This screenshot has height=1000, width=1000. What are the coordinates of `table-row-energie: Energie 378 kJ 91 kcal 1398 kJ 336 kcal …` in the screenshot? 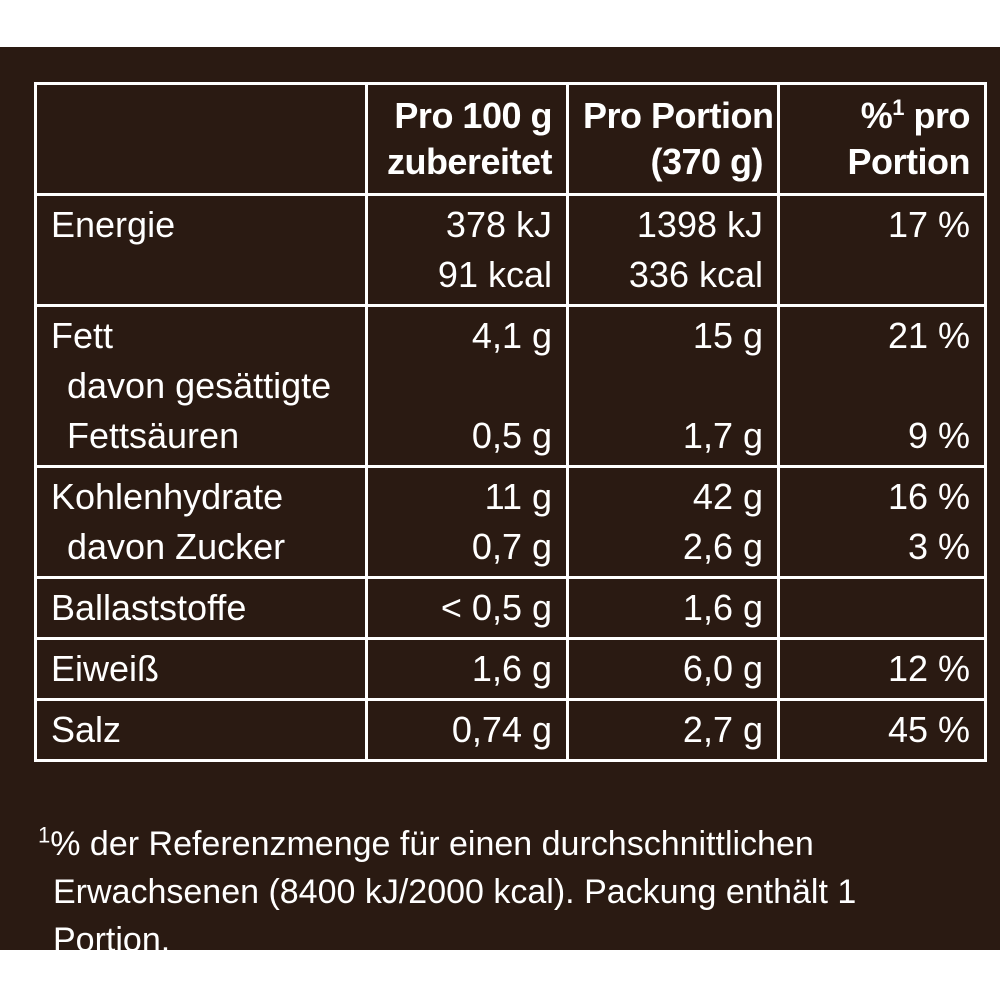 It's located at (510, 250).